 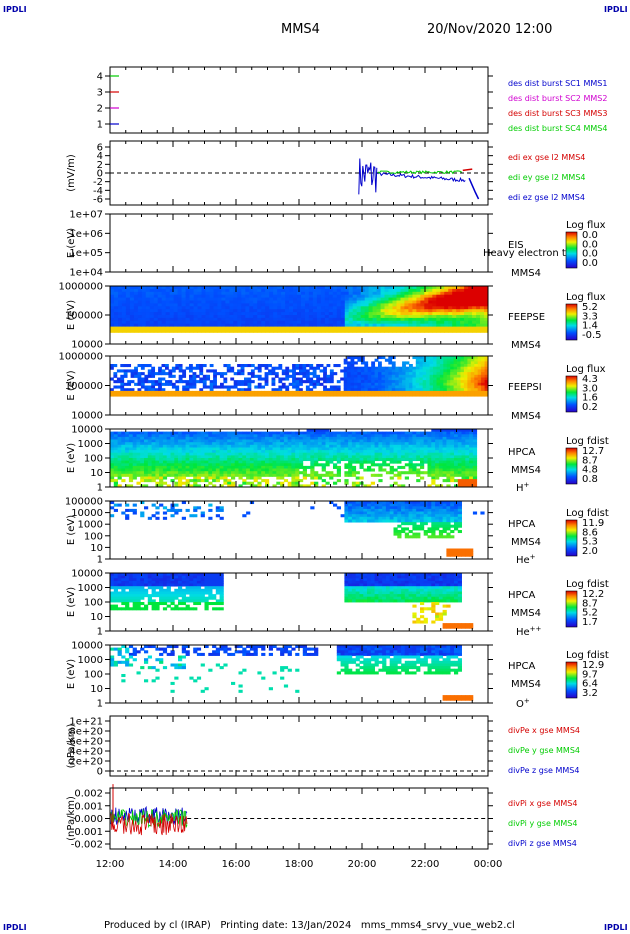 What do you see at coordinates (420, 172) in the screenshot?
I see `efield-ey-trace` at bounding box center [420, 172].